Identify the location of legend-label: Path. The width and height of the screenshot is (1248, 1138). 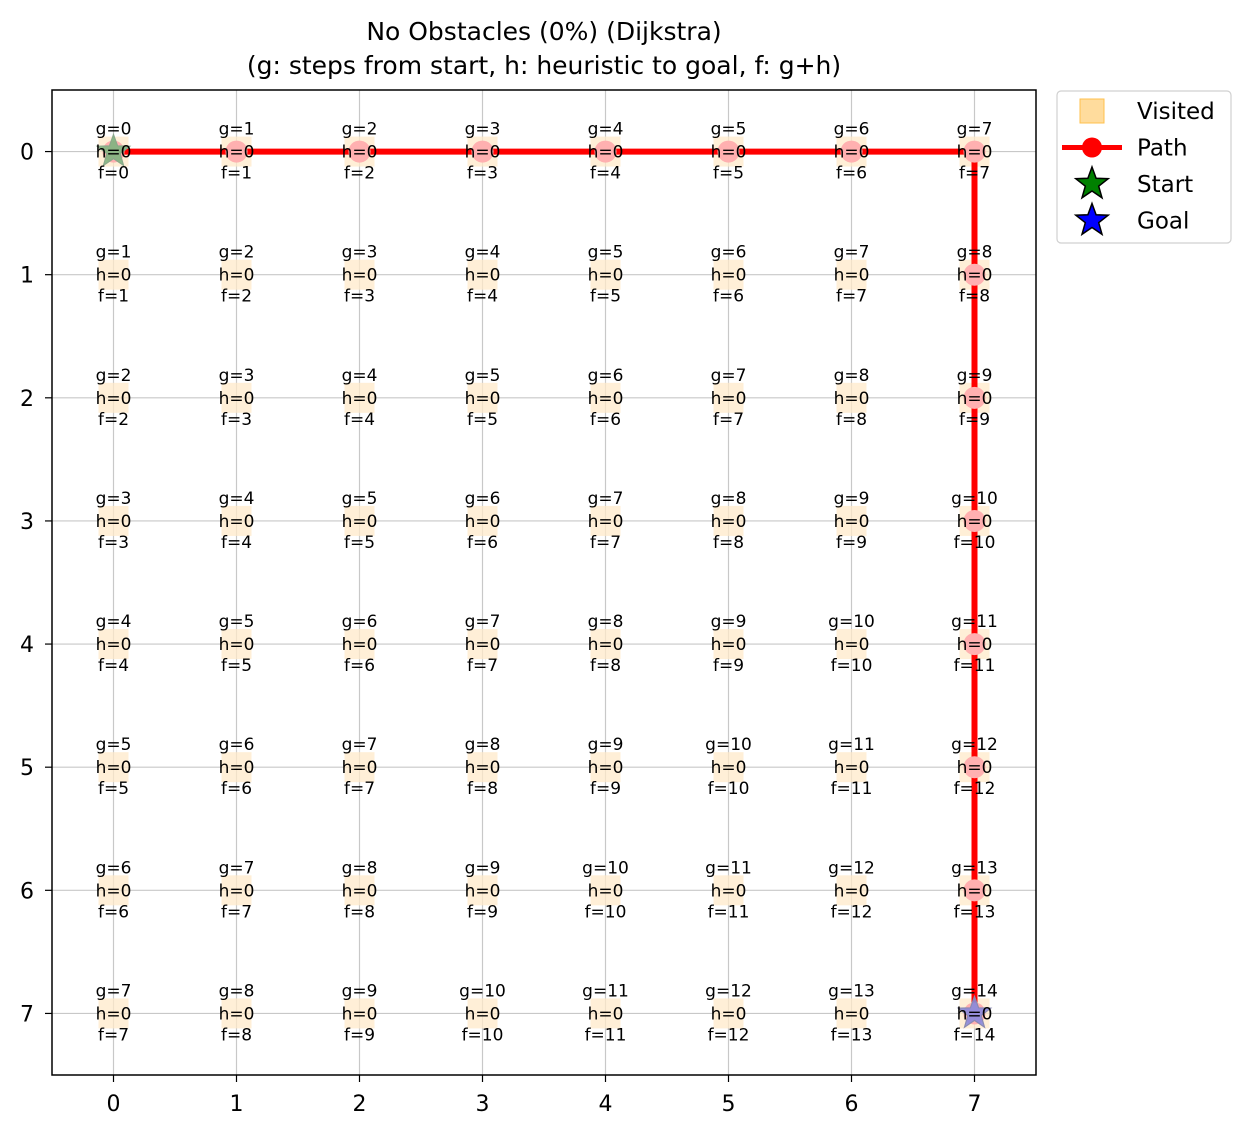
(1162, 149).